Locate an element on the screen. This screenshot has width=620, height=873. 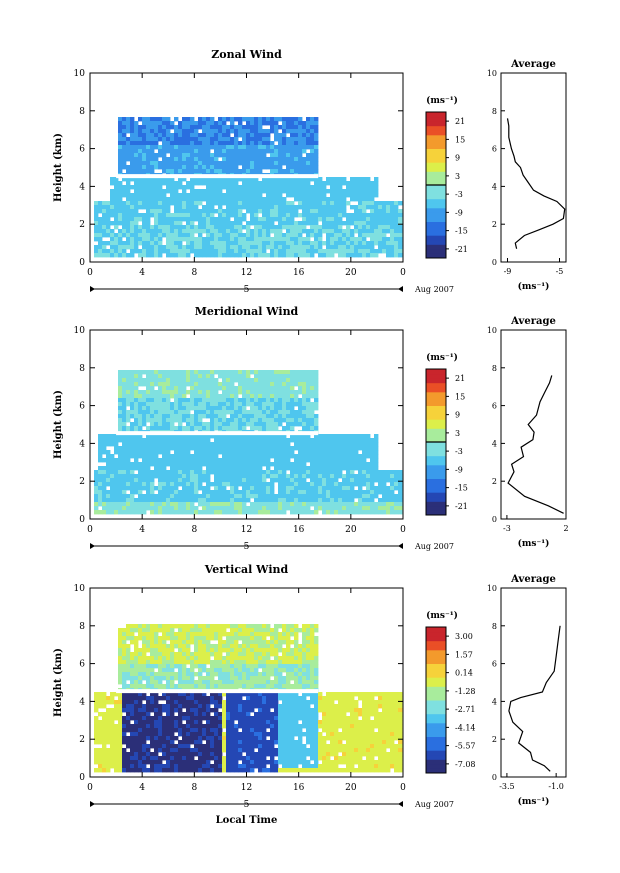
chart-1-xtick-label: 4 is located at coordinates (142, 273).